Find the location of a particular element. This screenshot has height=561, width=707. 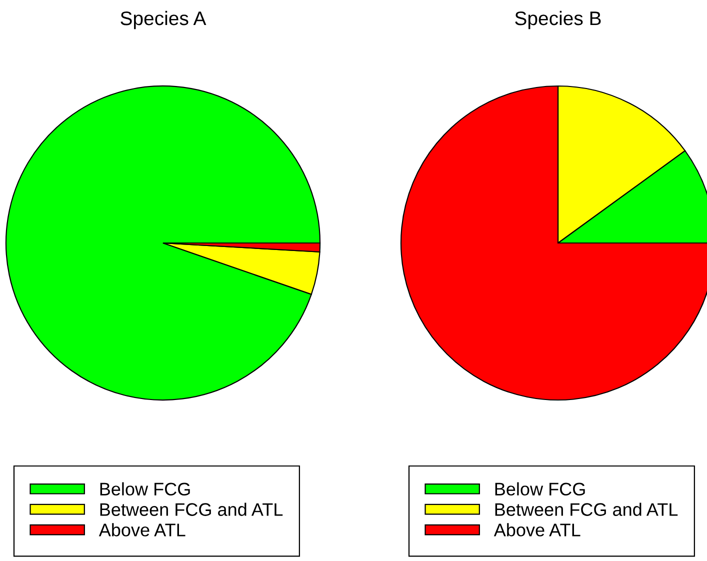

chart-title: Species A is located at coordinates (163, 20).